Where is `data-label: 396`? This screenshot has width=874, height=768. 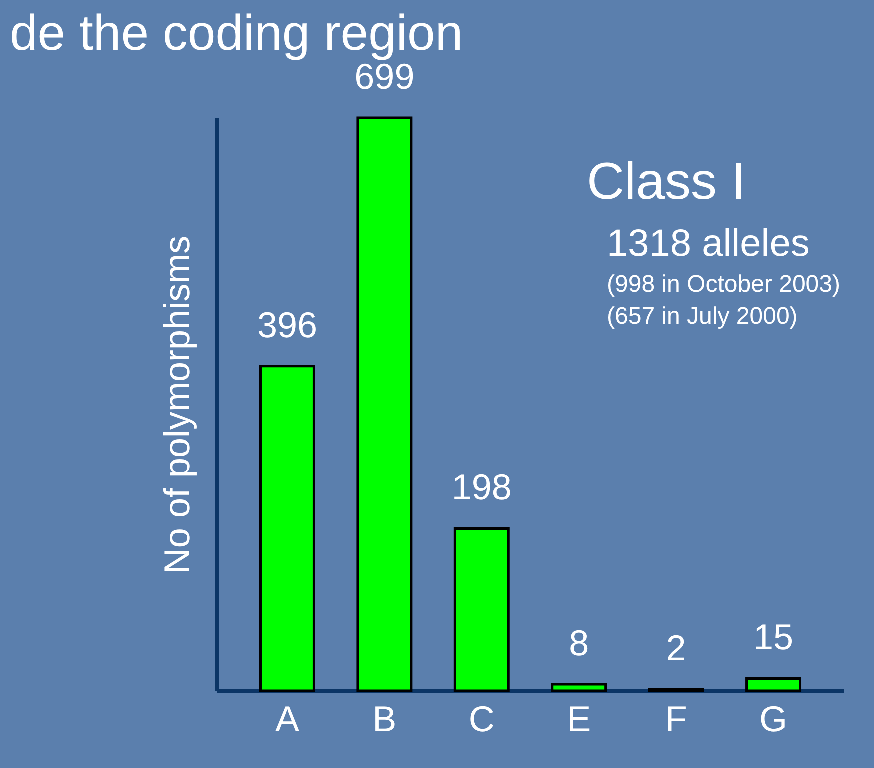 data-label: 396 is located at coordinates (287, 325).